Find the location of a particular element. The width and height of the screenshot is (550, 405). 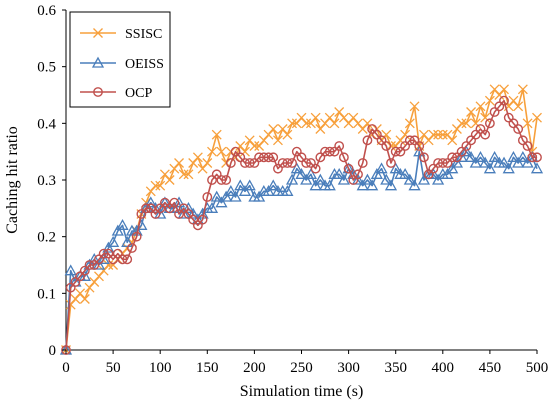

legend: SSISC OEISS OCP is located at coordinates (120, 59).